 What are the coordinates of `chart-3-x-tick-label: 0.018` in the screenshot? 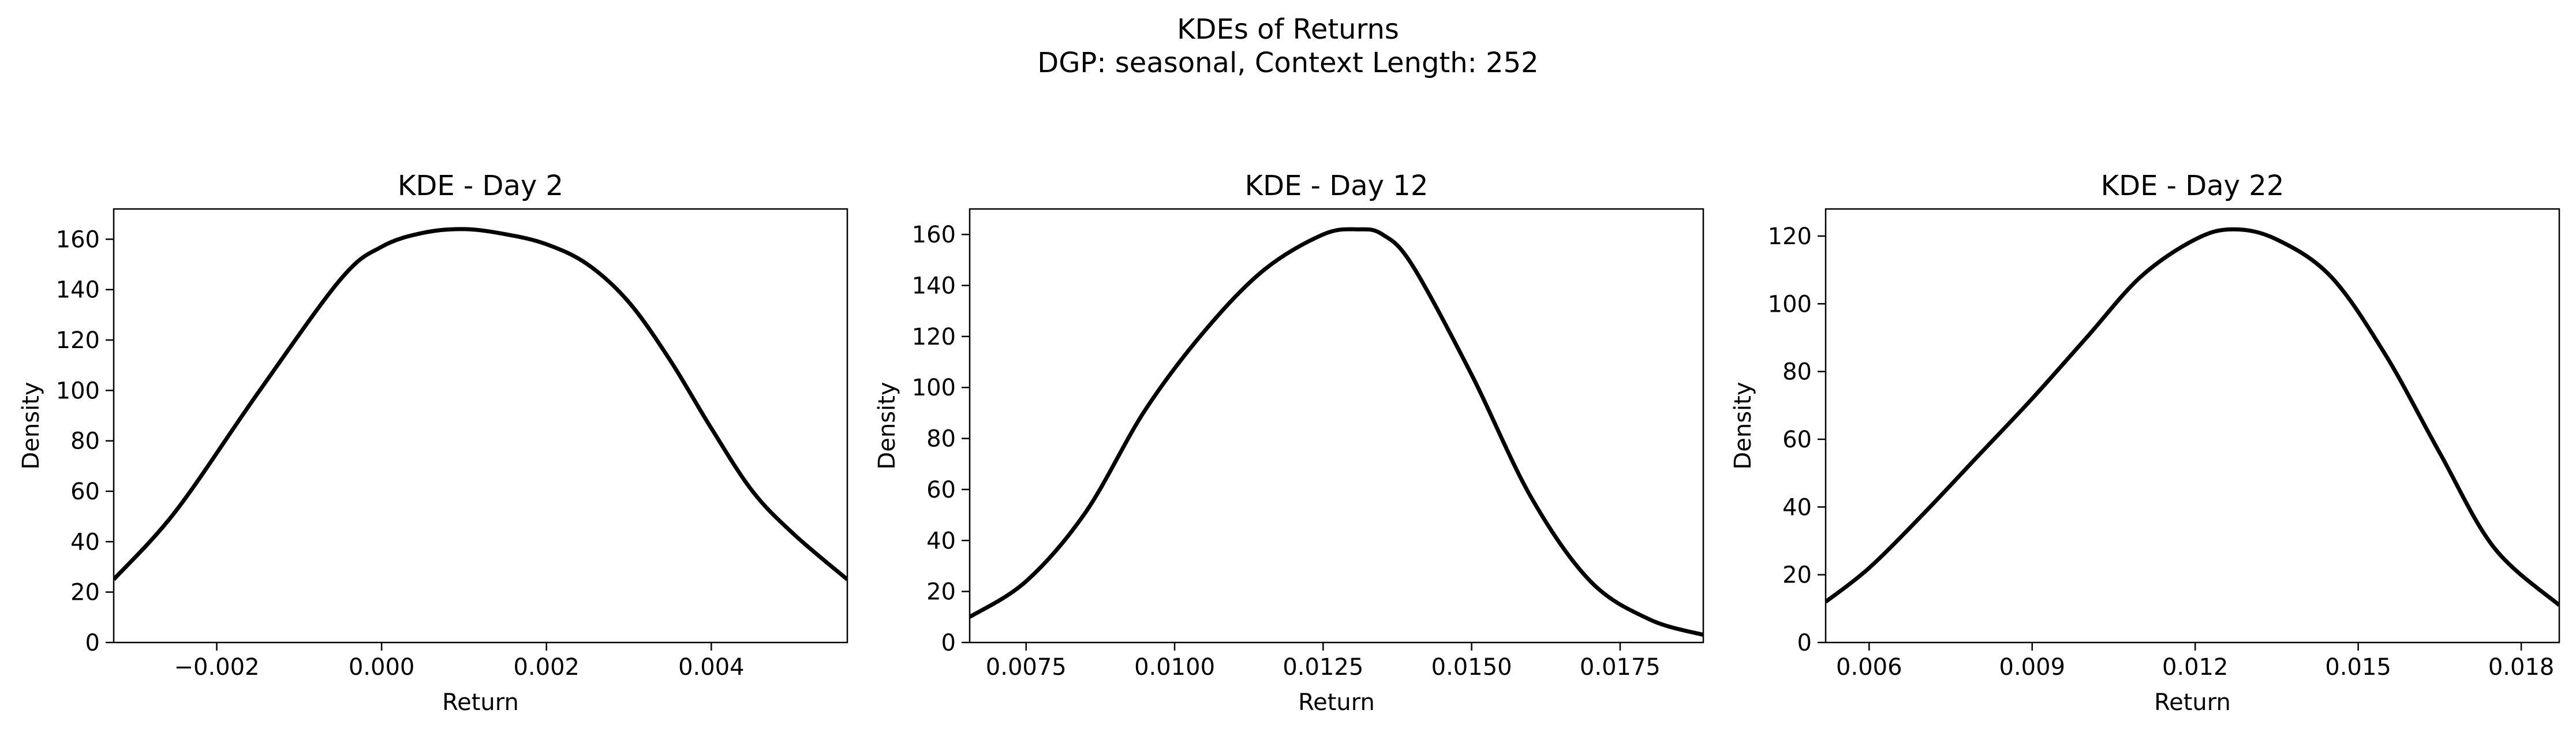 It's located at (2521, 667).